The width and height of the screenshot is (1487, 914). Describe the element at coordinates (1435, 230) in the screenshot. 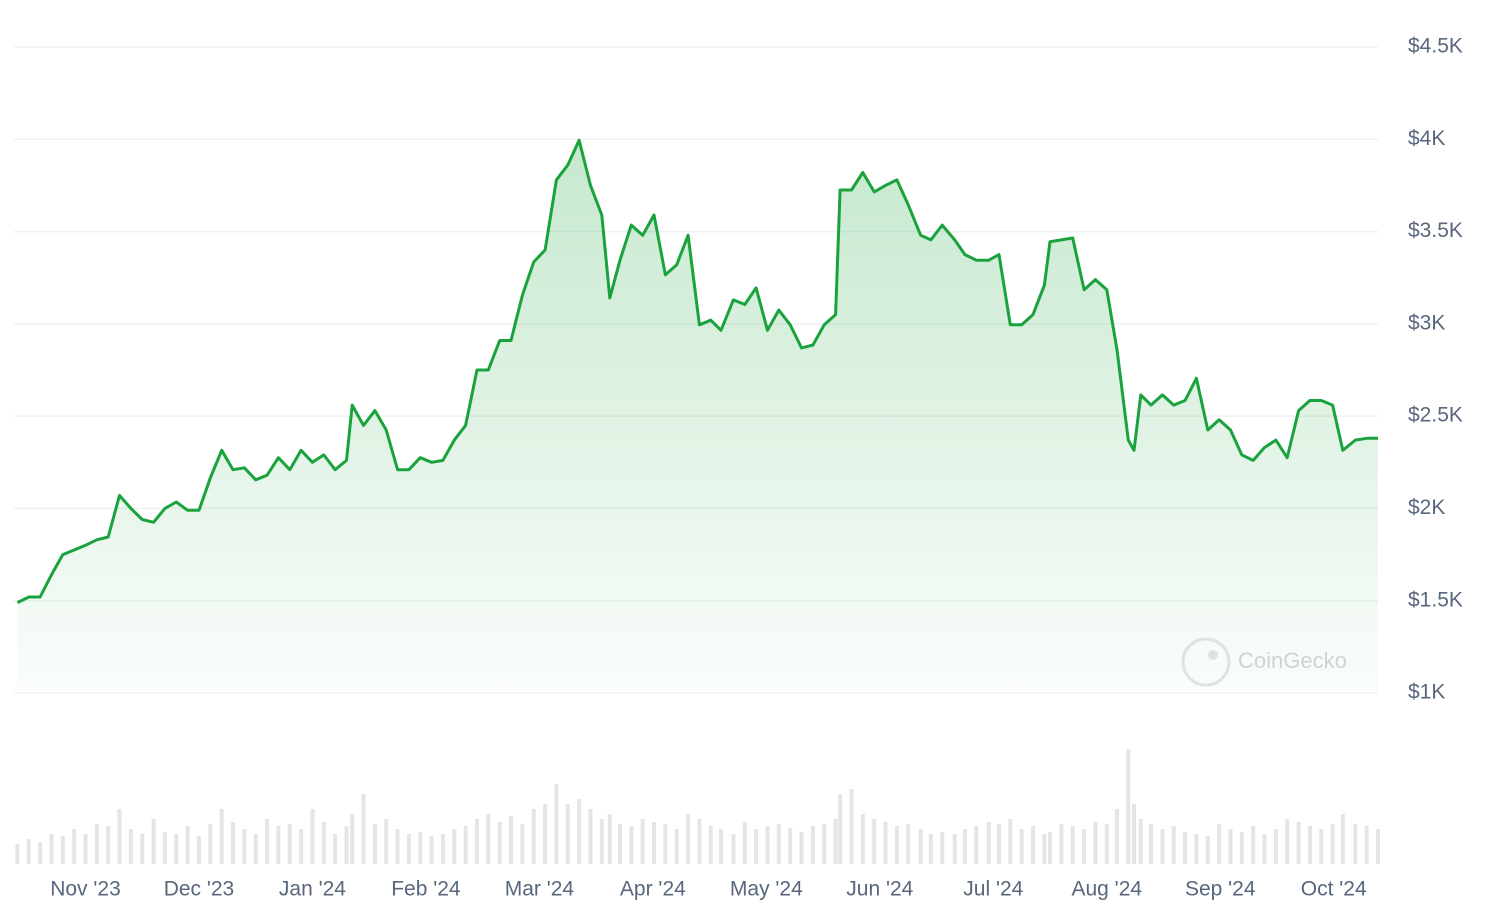

I see `y-tick-label: $3.5K` at that location.